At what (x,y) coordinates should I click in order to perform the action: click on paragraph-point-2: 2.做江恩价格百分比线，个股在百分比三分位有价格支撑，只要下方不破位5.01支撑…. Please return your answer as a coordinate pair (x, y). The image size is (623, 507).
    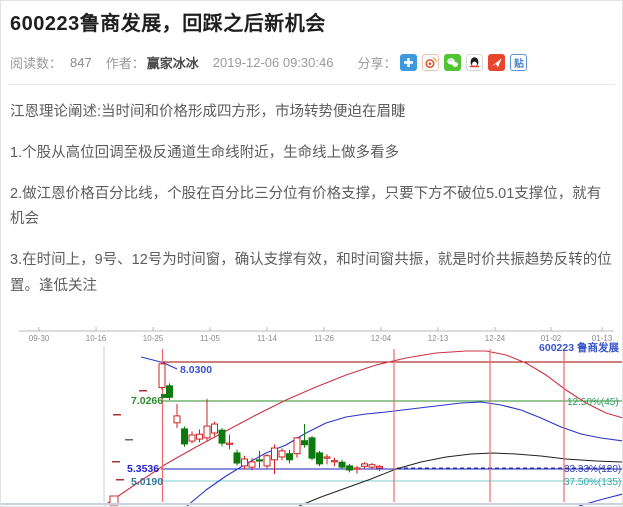
    Looking at the image, I should click on (306, 206).